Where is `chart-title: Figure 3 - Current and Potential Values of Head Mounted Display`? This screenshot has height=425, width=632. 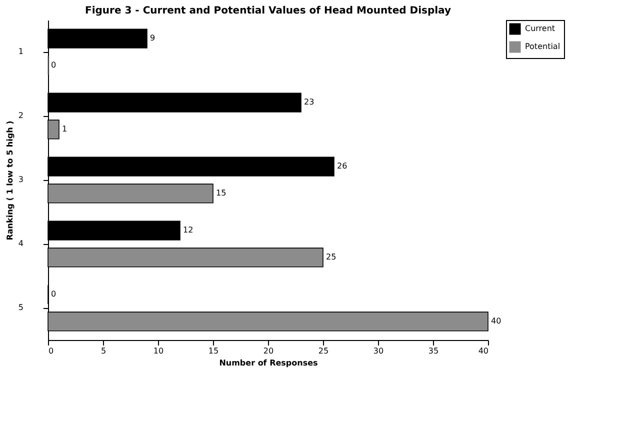
chart-title: Figure 3 - Current and Potential Values of Head Mounted Display is located at coordinates (268, 11).